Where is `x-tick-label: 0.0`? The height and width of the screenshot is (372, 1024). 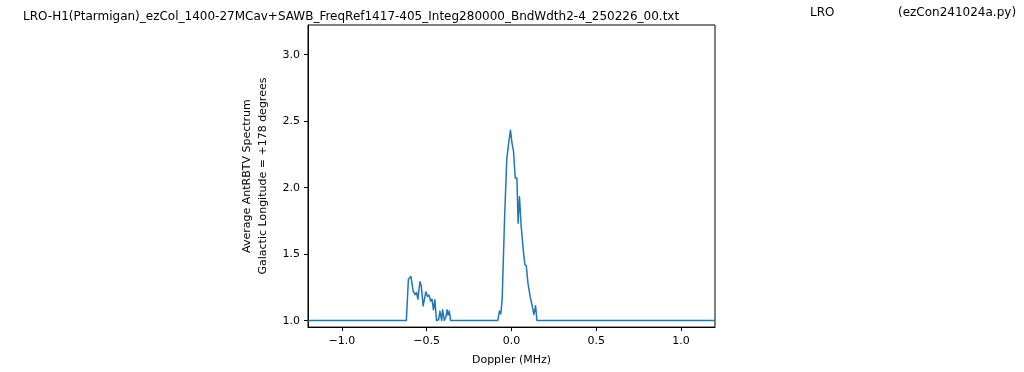 x-tick-label: 0.0 is located at coordinates (511, 341).